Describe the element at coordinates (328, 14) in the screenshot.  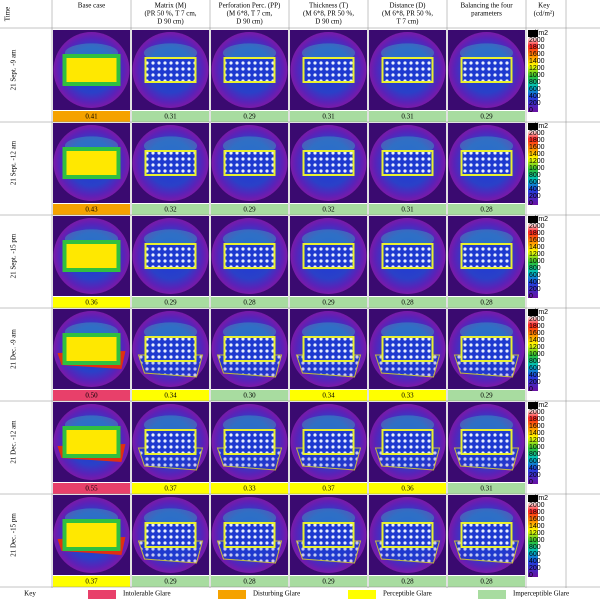
I see `column-header: (M 6*8, PR 50 %,` at that location.